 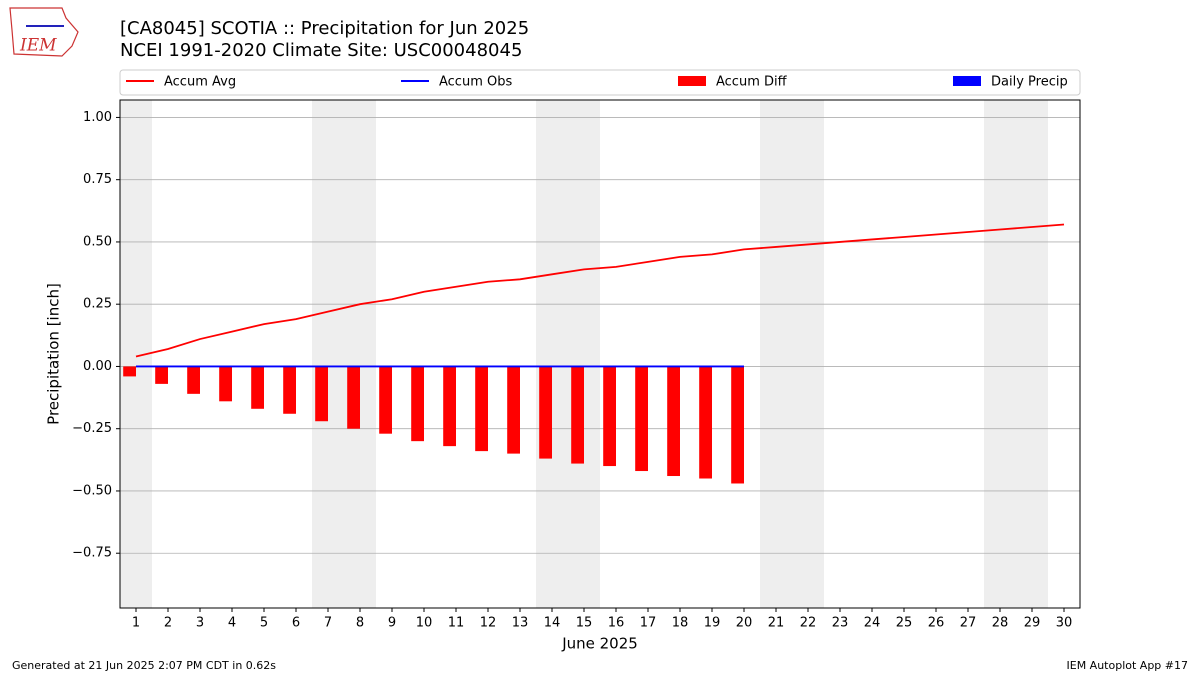 I want to click on x-tick-label: 3, so click(x=200, y=623).